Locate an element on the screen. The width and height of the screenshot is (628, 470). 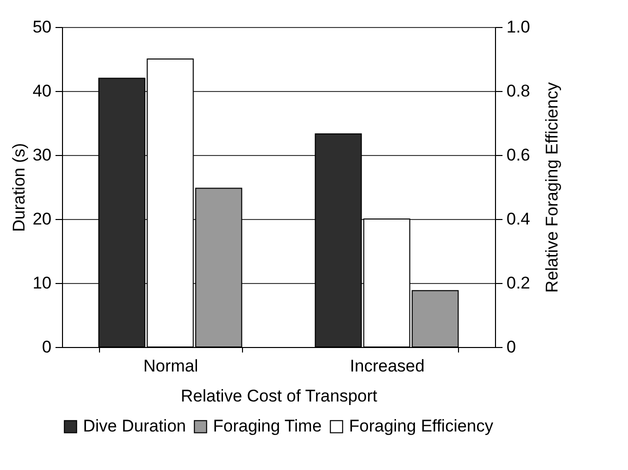
y2-tick-label: 1.0 is located at coordinates (518, 27).